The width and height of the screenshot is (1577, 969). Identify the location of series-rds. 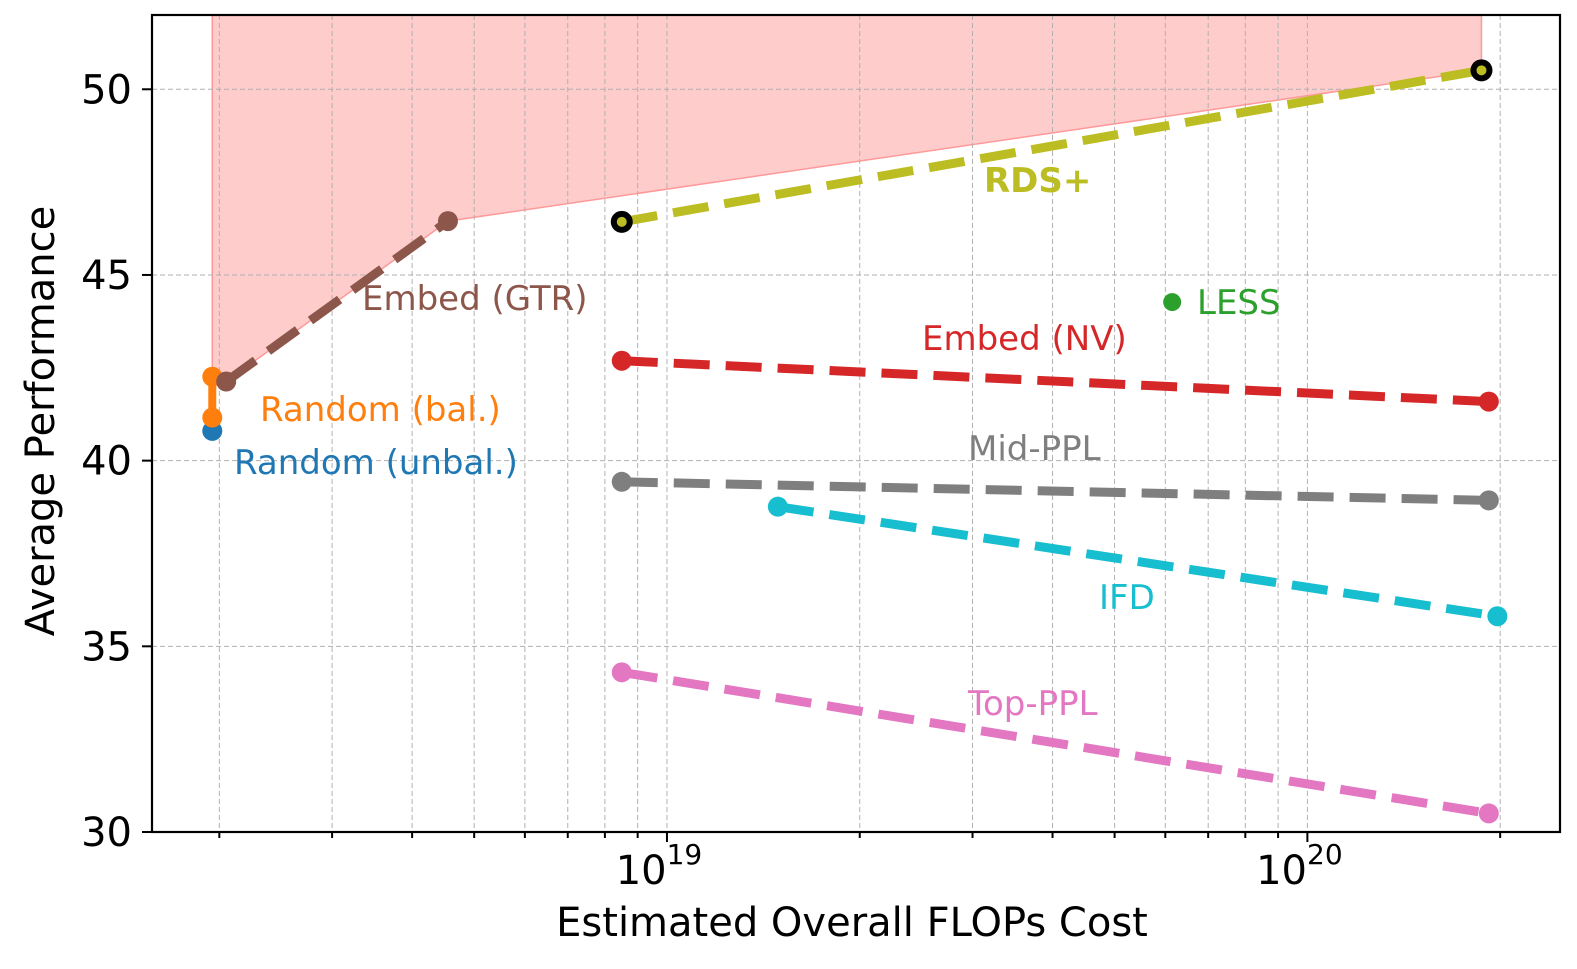
(1051, 146).